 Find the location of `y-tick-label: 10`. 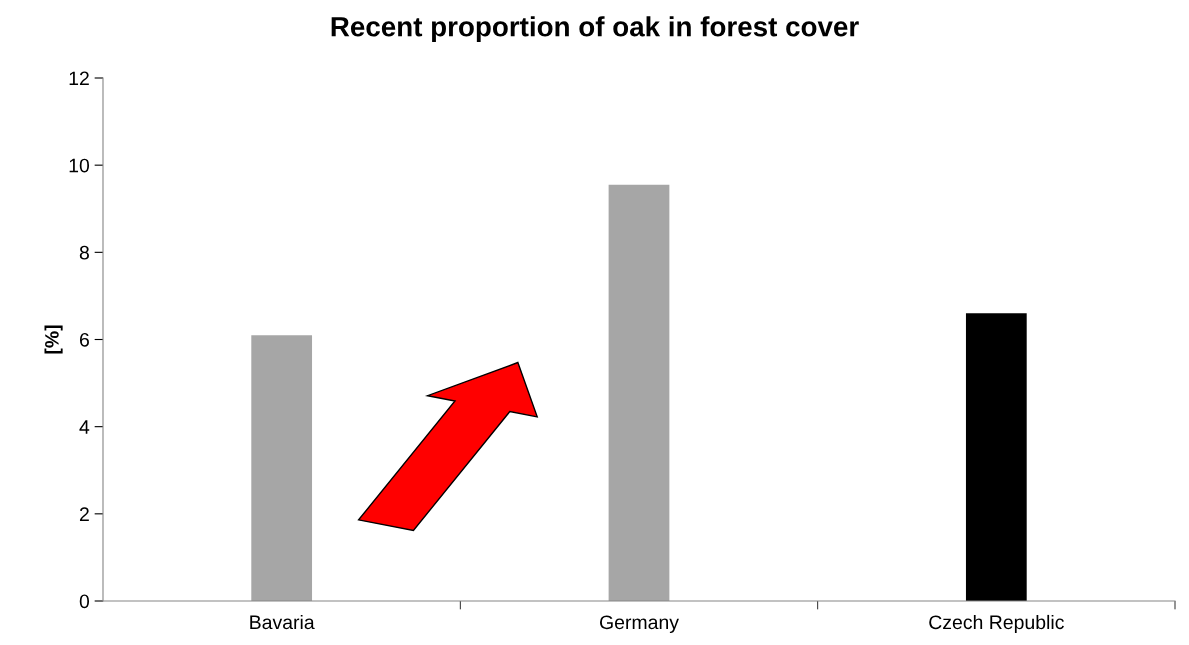

y-tick-label: 10 is located at coordinates (79, 165).